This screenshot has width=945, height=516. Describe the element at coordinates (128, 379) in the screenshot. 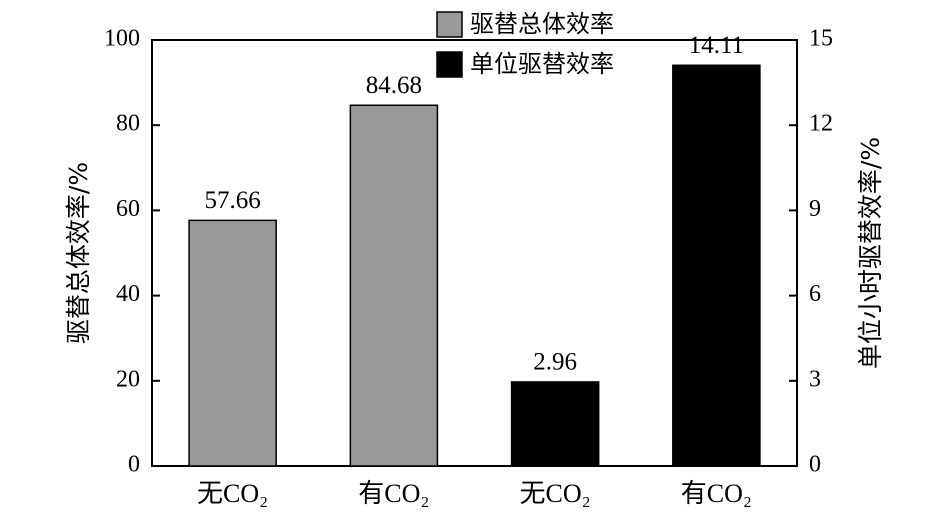

I see `y-tick-label: 20` at that location.